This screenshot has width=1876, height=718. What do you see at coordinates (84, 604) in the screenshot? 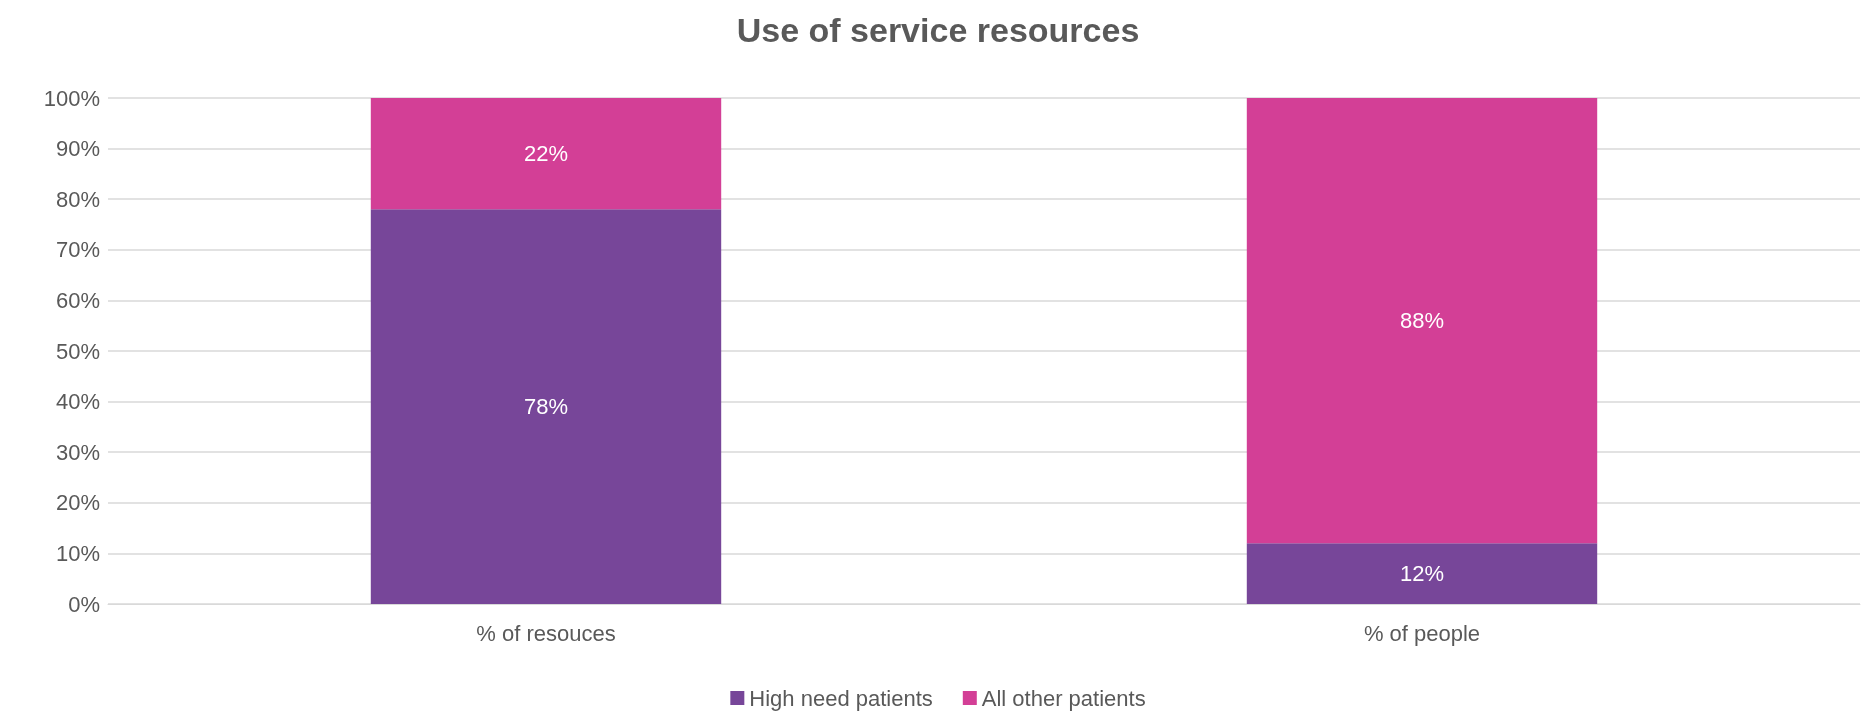
I see `y-tick-label: 0%` at bounding box center [84, 604].